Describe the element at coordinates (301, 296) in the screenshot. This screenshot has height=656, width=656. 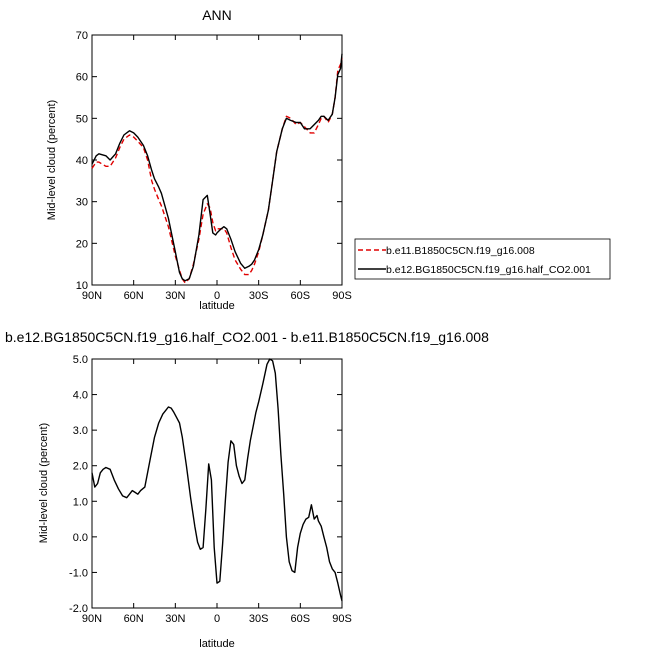
I see `top-x-tick-label: 60S` at that location.